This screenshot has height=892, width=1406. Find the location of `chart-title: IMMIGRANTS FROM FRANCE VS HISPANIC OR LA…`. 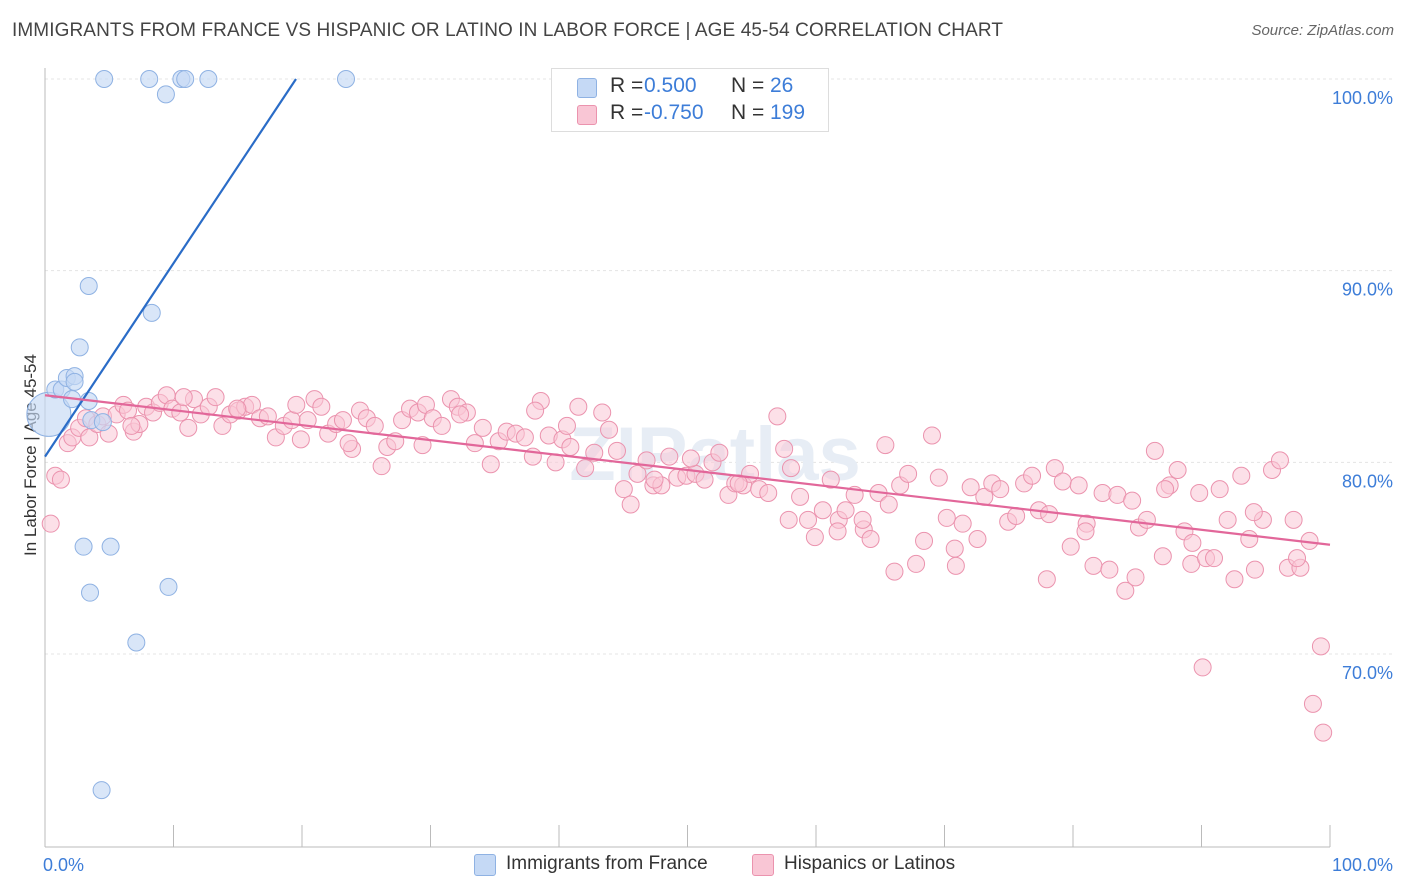

chart-title: IMMIGRANTS FROM FRANCE VS HISPANIC OR LA… is located at coordinates (508, 30).